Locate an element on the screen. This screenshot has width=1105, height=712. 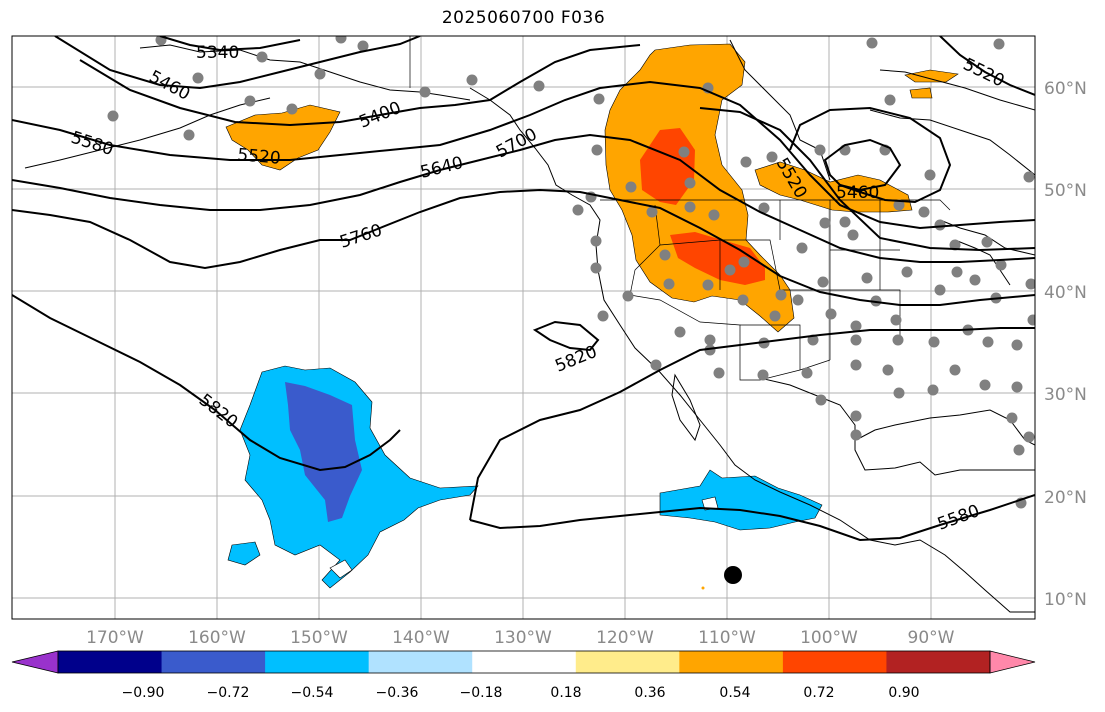
colorbar-tick-label: 0.90 is located at coordinates (903, 693).